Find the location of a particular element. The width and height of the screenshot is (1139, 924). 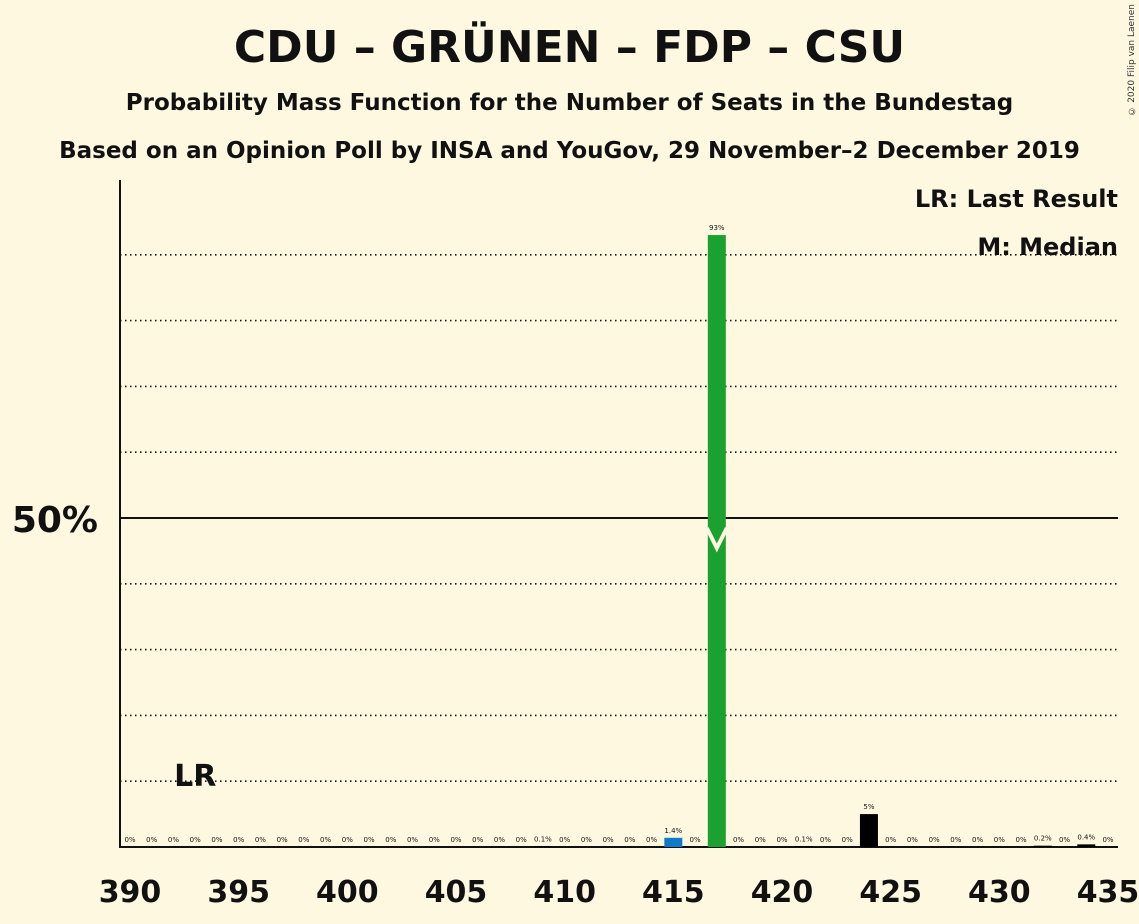

bar-label-397: 0% is located at coordinates (282, 840).